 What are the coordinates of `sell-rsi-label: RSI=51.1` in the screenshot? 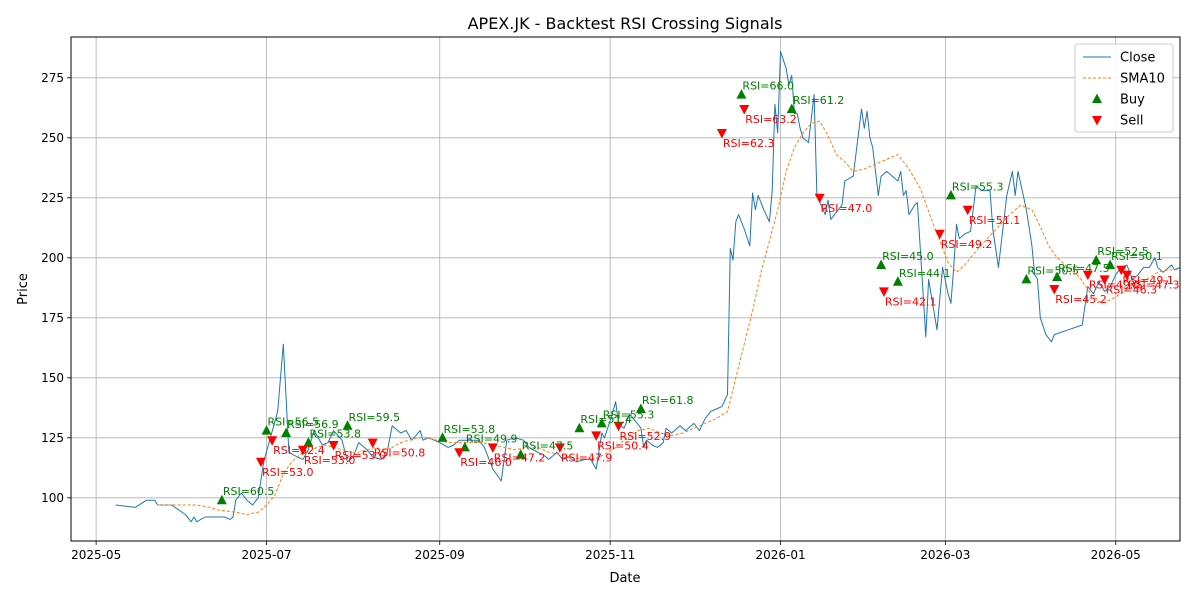 It's located at (995, 220).